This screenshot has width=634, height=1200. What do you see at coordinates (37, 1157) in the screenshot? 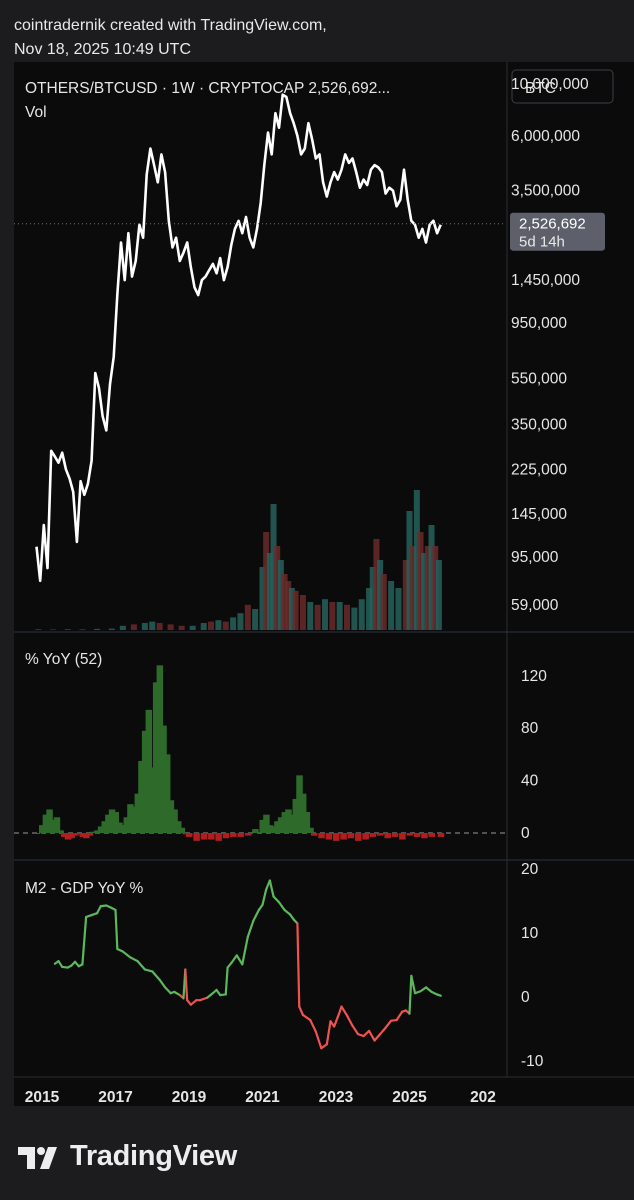
I see `tradingview-logo-icon` at bounding box center [37, 1157].